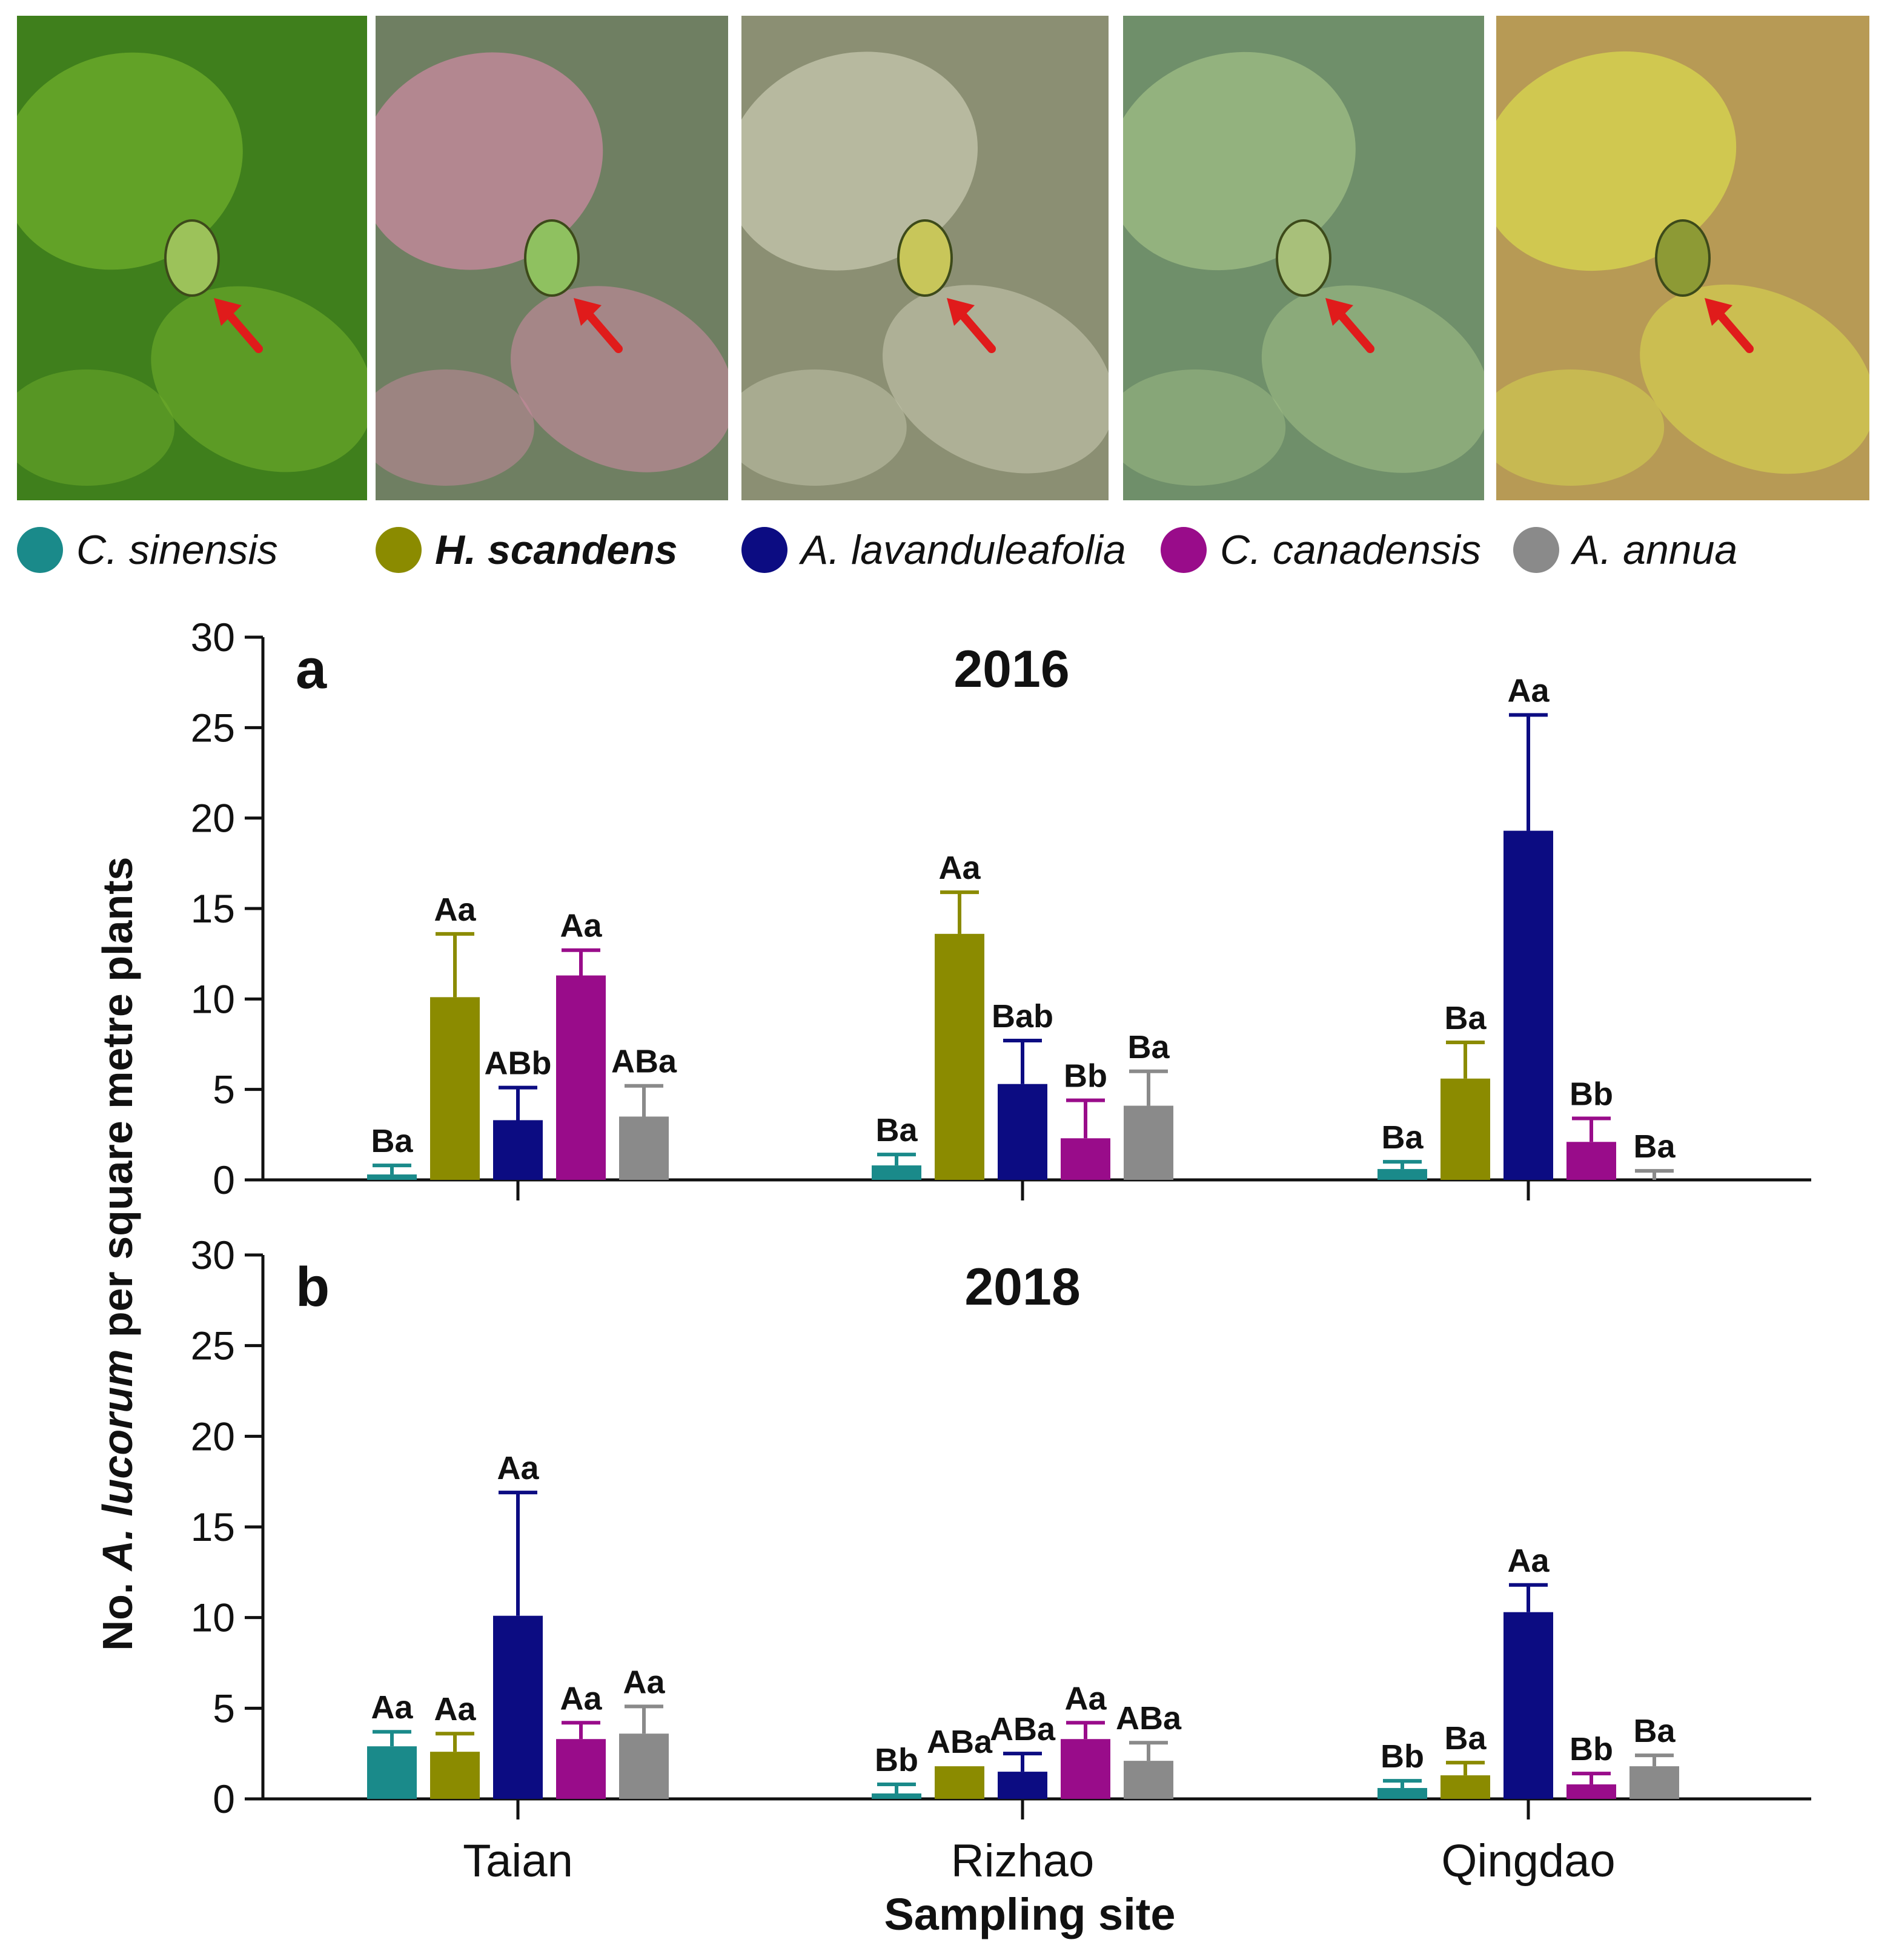 The image size is (1893, 1960). Describe the element at coordinates (1023, 1861) in the screenshot. I see `x-tick-label: Rizhao` at that location.